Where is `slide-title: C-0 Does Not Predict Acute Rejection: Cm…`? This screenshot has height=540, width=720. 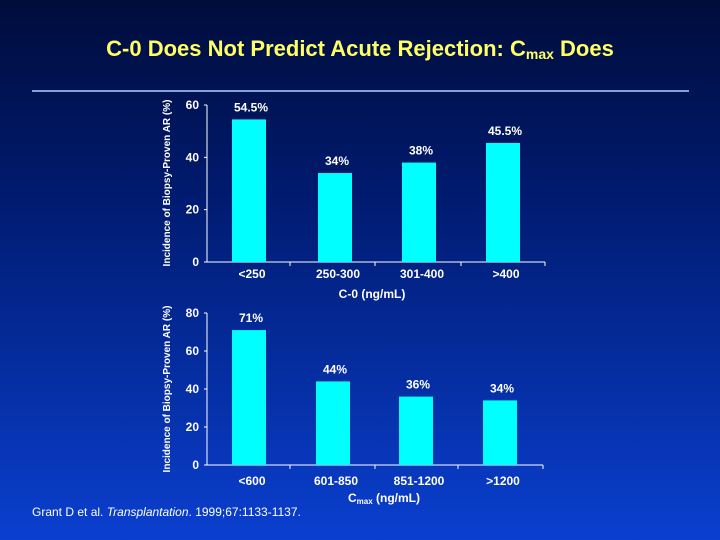 slide-title: C-0 Does Not Predict Acute Rejection: Cm… is located at coordinates (360, 49).